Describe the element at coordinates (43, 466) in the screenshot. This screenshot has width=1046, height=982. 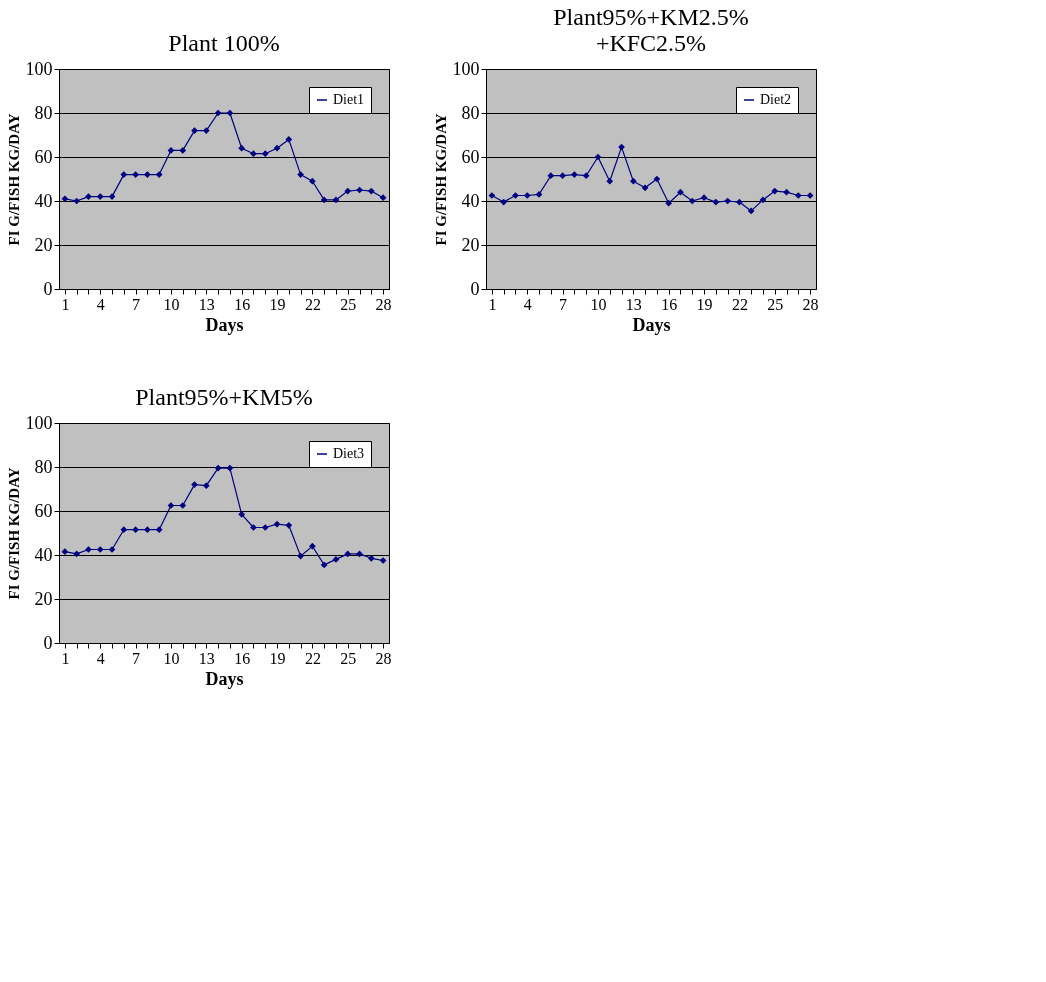
I see `y-tick-label: 80` at that location.